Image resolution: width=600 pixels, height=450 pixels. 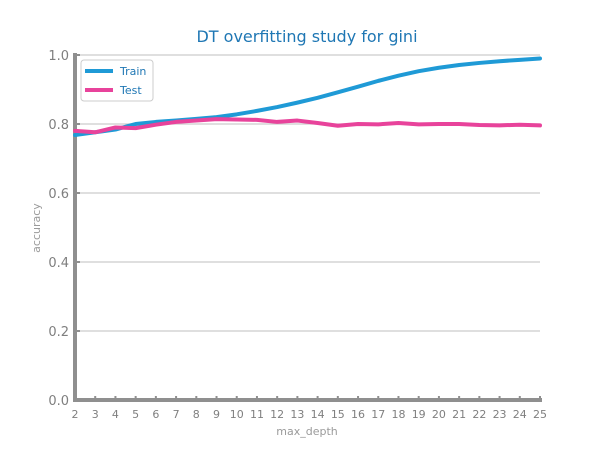 What do you see at coordinates (216, 414) in the screenshot?
I see `x-tick-label: 9` at bounding box center [216, 414].